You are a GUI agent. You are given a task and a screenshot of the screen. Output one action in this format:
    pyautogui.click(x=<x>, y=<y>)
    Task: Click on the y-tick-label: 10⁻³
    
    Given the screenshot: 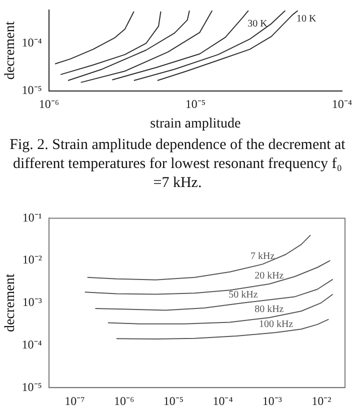 What is the action you would take?
    pyautogui.click(x=32, y=302)
    